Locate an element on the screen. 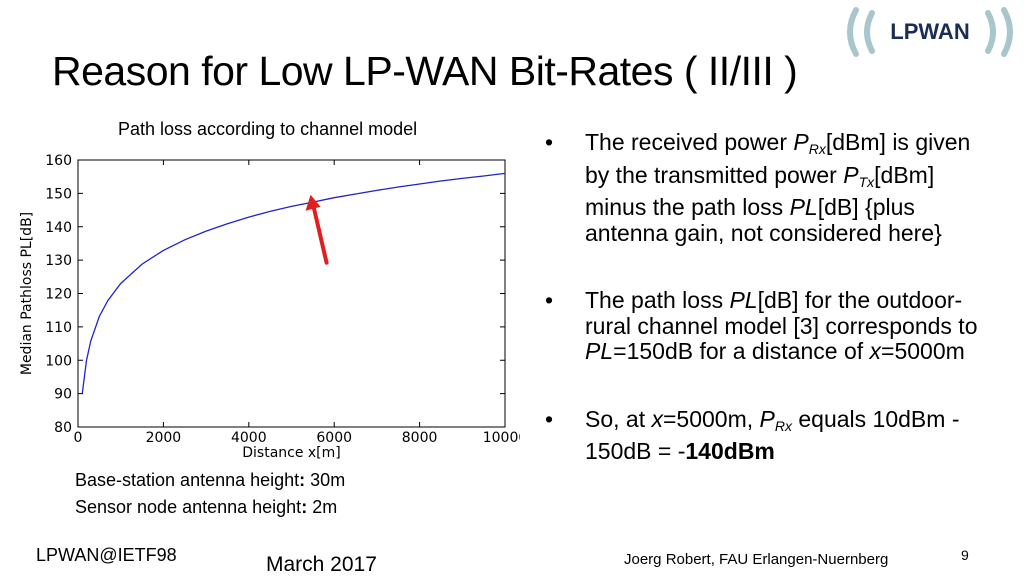 The width and height of the screenshot is (1024, 577). x-tick-label: 8000 is located at coordinates (420, 438).